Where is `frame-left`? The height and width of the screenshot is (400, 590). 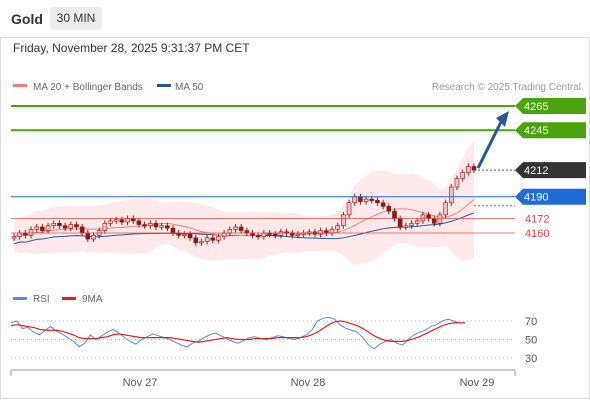 frame-left is located at coordinates (0, 219).